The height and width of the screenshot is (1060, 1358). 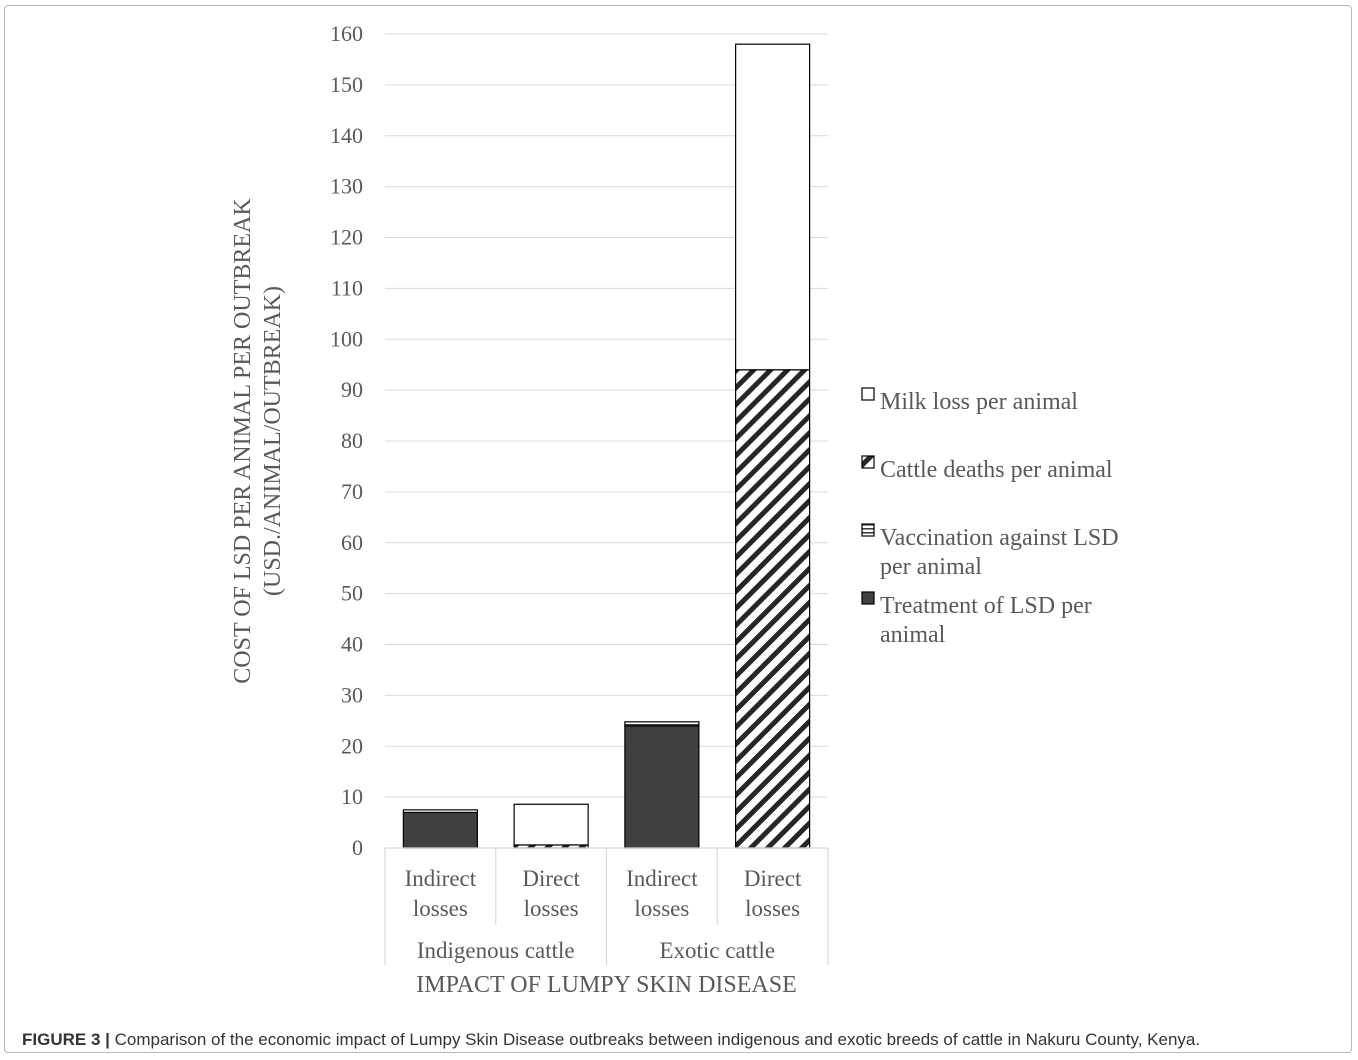 I want to click on y-tick-label: 0, so click(x=357, y=847).